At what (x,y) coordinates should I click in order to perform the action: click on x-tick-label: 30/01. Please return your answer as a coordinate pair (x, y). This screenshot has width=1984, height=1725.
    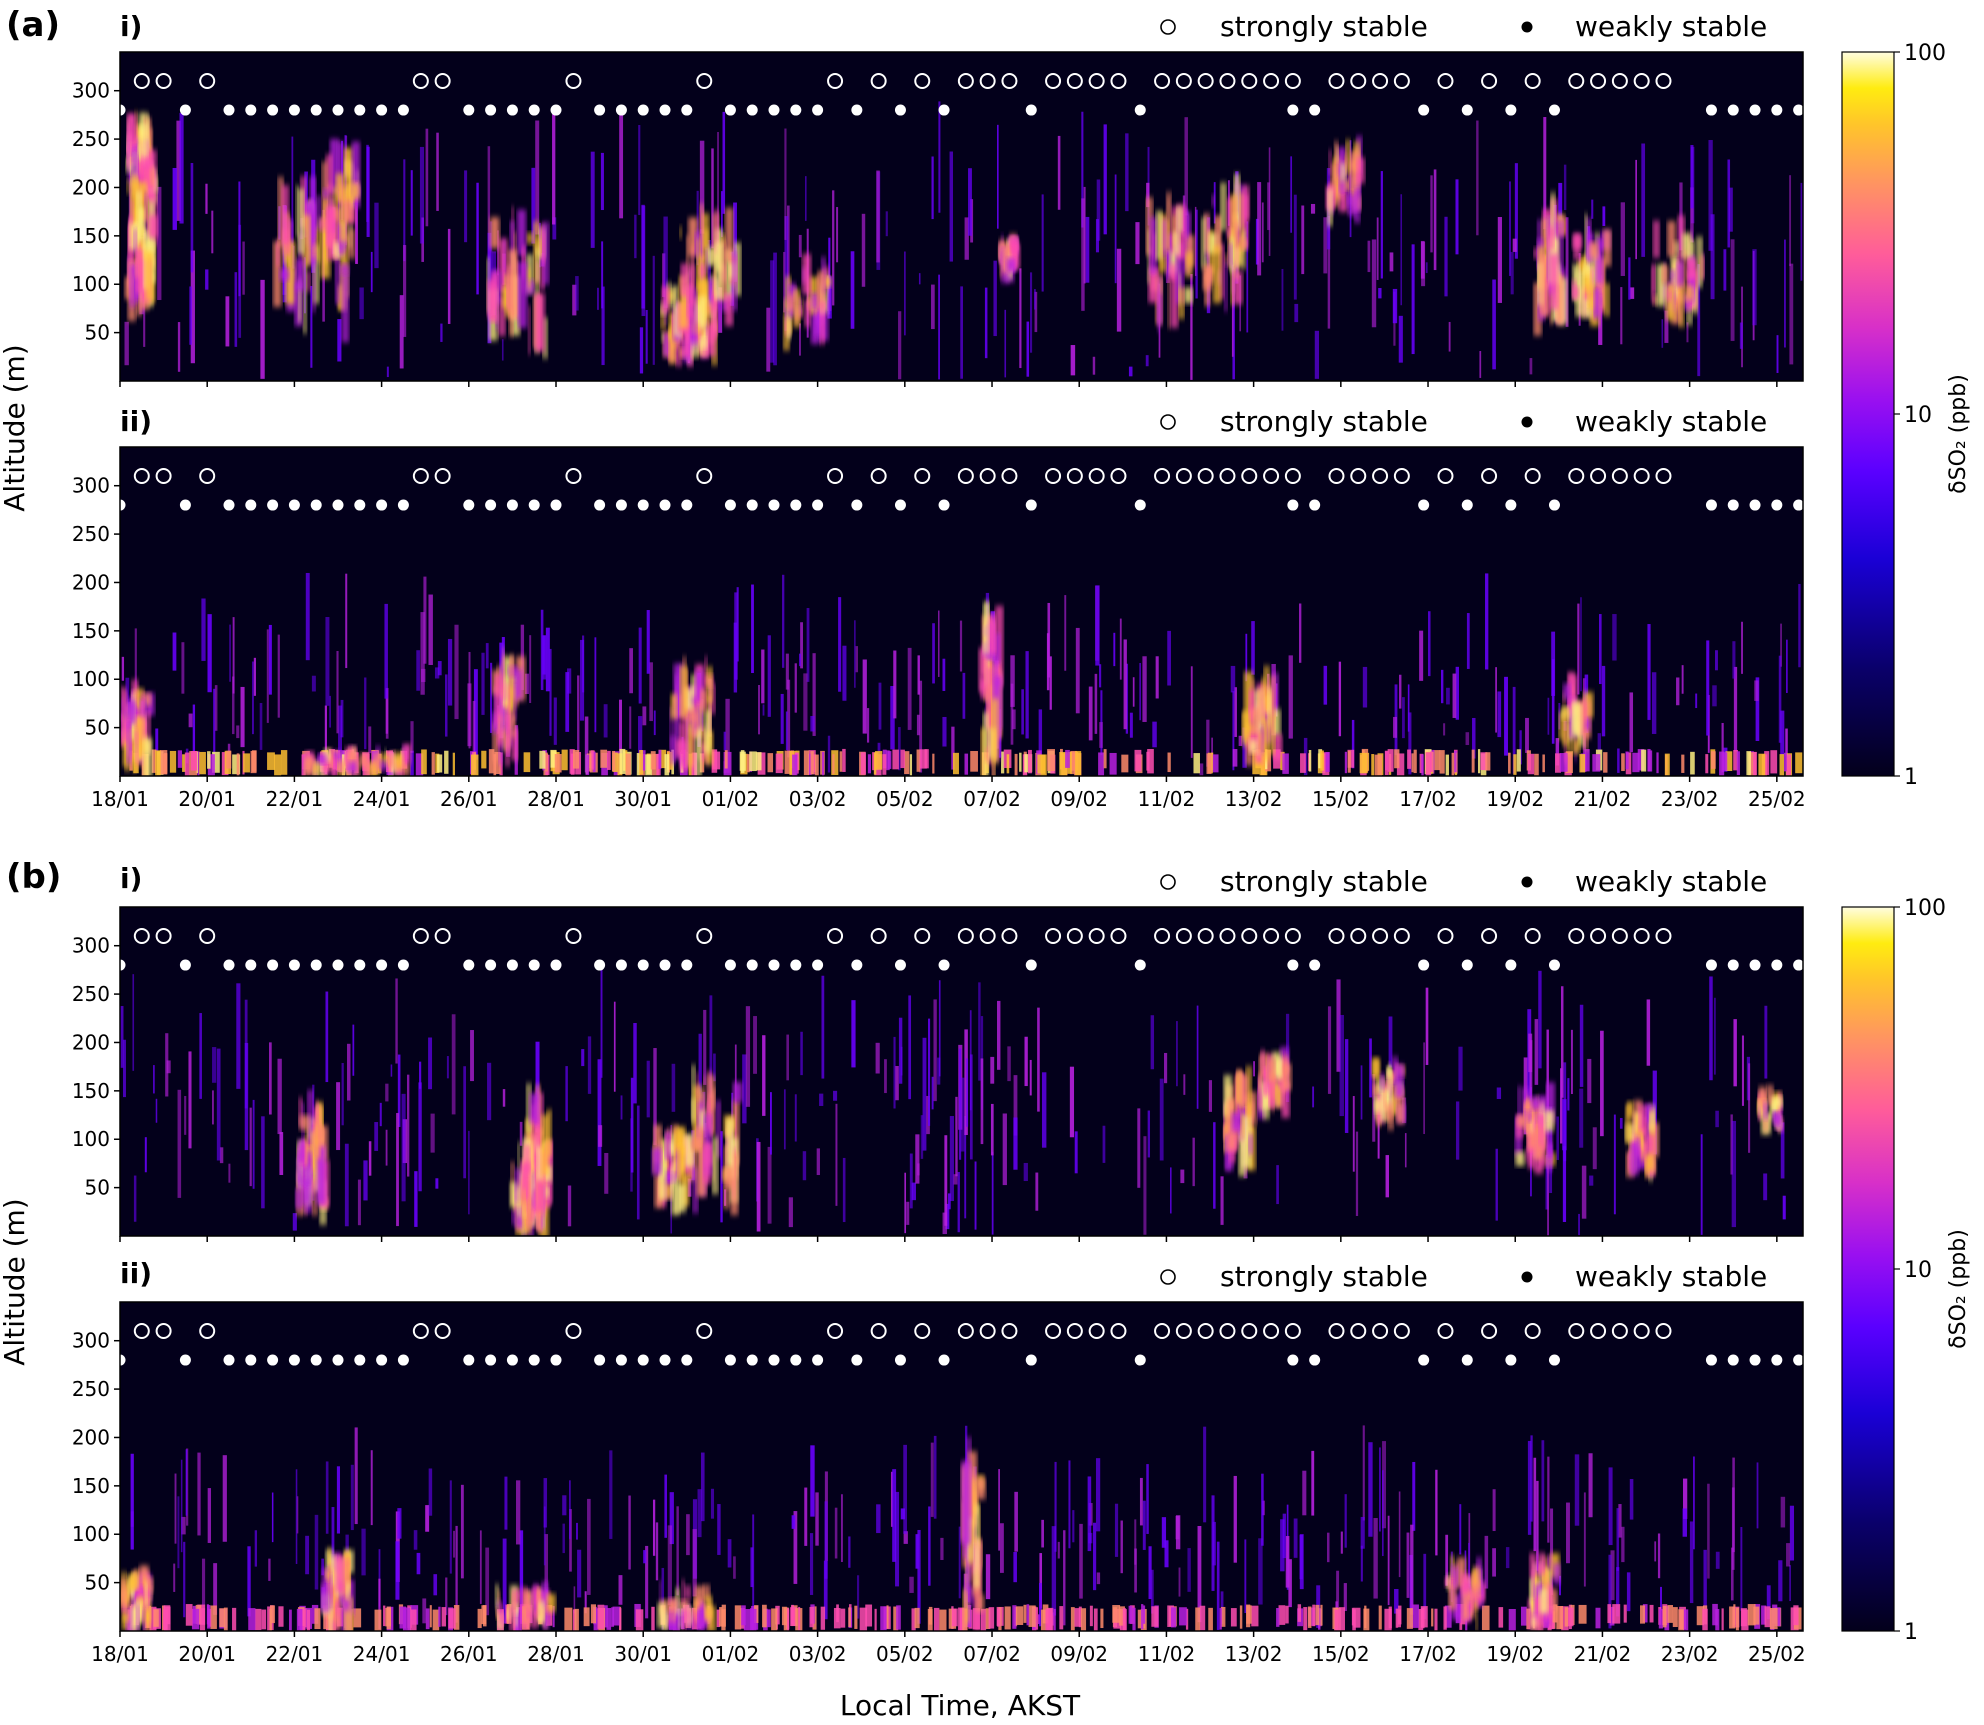
    Looking at the image, I should click on (643, 799).